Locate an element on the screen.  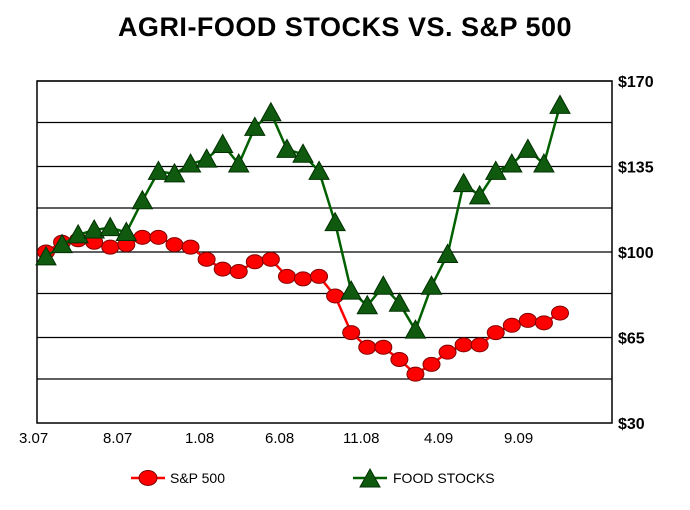
chart-title: AGRI-FOOD STOCKS VS. S&P 500 is located at coordinates (345, 27).